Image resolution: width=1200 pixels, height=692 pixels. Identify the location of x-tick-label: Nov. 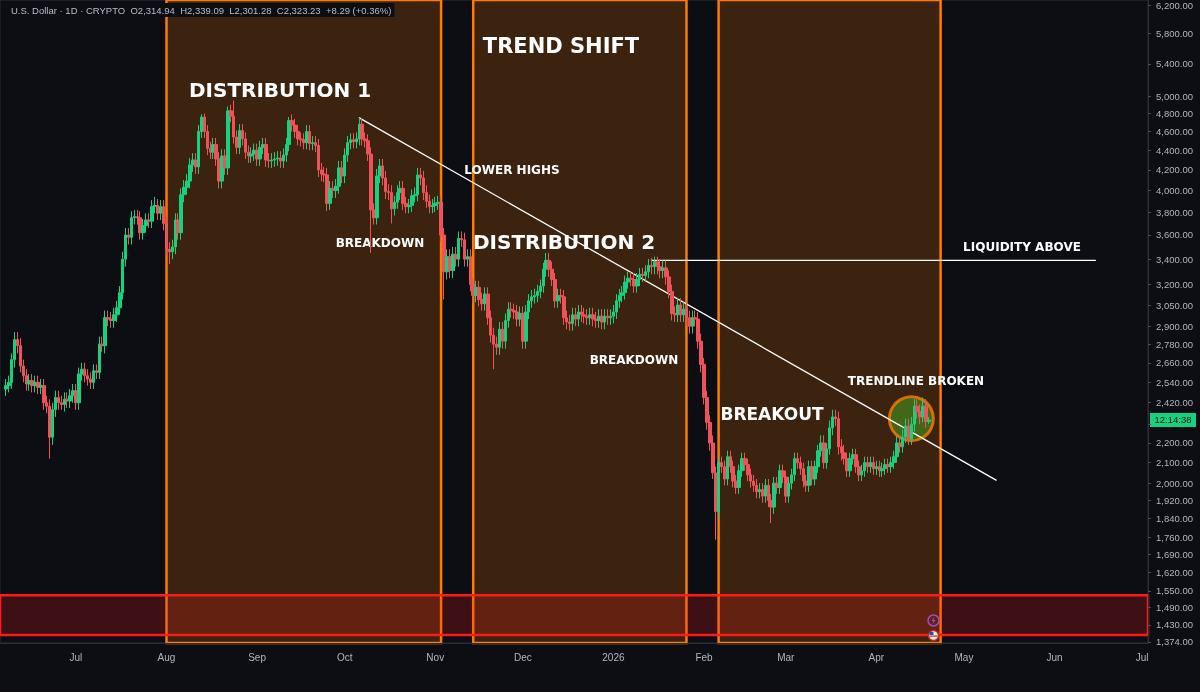
(435, 657).